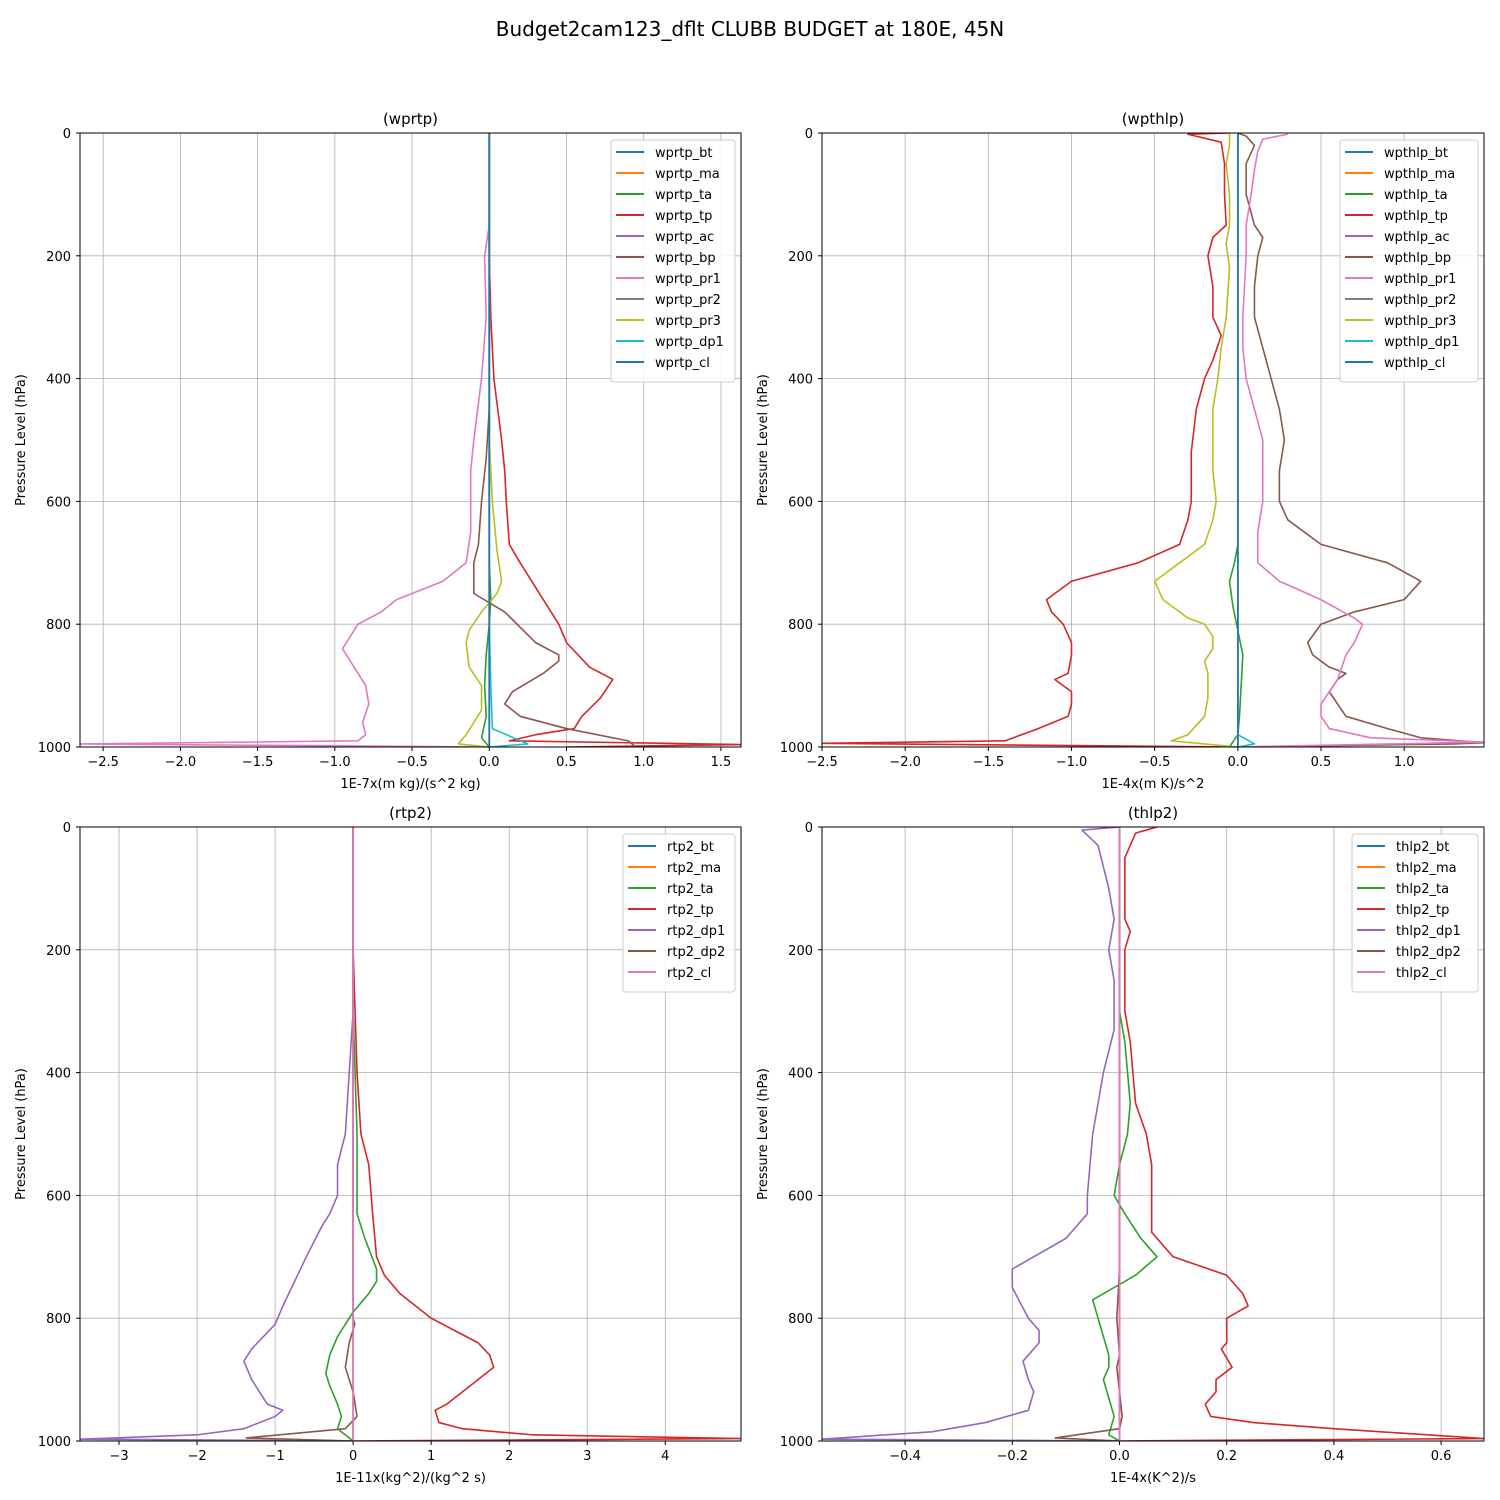  I want to click on legend-label-wprtp_pr2: wprtp_pr2, so click(688, 300).